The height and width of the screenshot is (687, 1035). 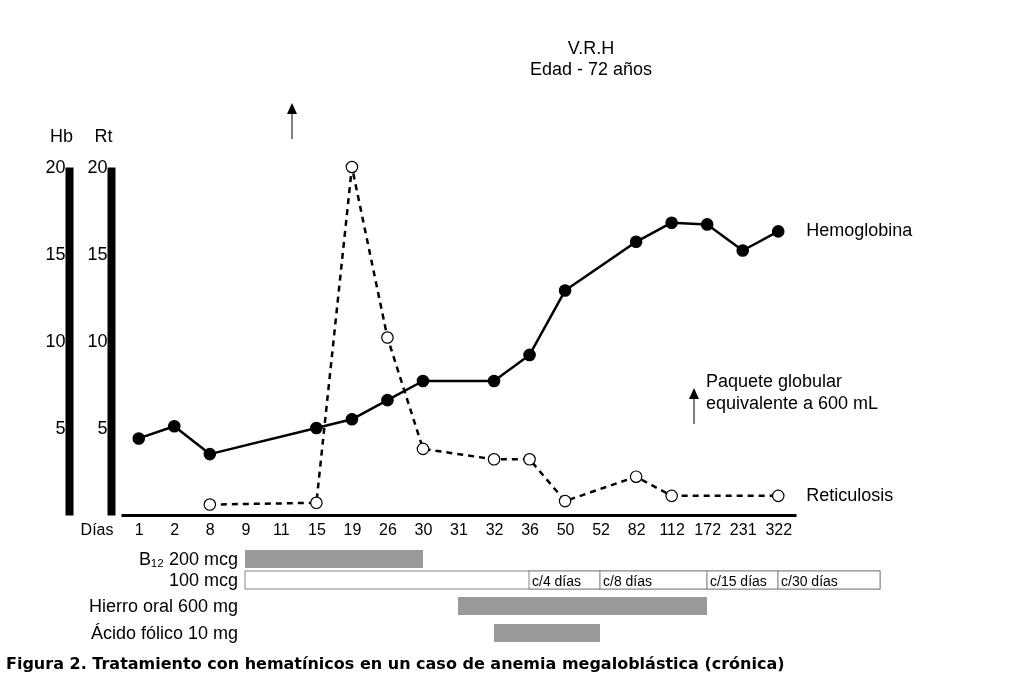 What do you see at coordinates (188, 559) in the screenshot?
I see `text: B₁₂ 200 mcg` at bounding box center [188, 559].